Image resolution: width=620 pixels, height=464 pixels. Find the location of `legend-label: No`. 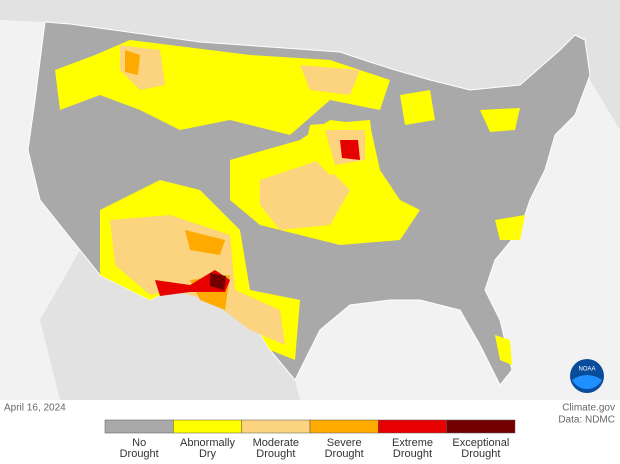

legend-label: No is located at coordinates (139, 443).